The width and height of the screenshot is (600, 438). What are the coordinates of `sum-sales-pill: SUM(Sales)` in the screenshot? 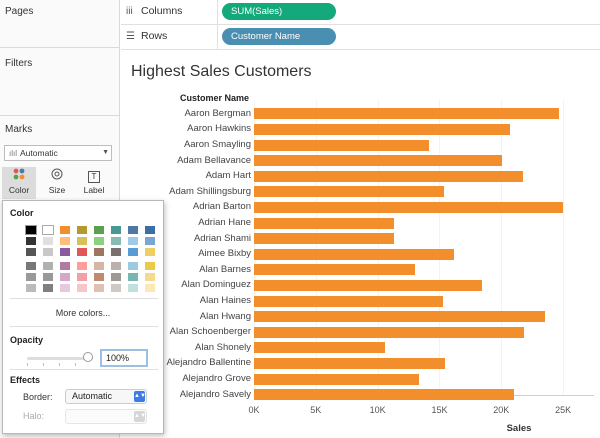 It's located at (279, 11).